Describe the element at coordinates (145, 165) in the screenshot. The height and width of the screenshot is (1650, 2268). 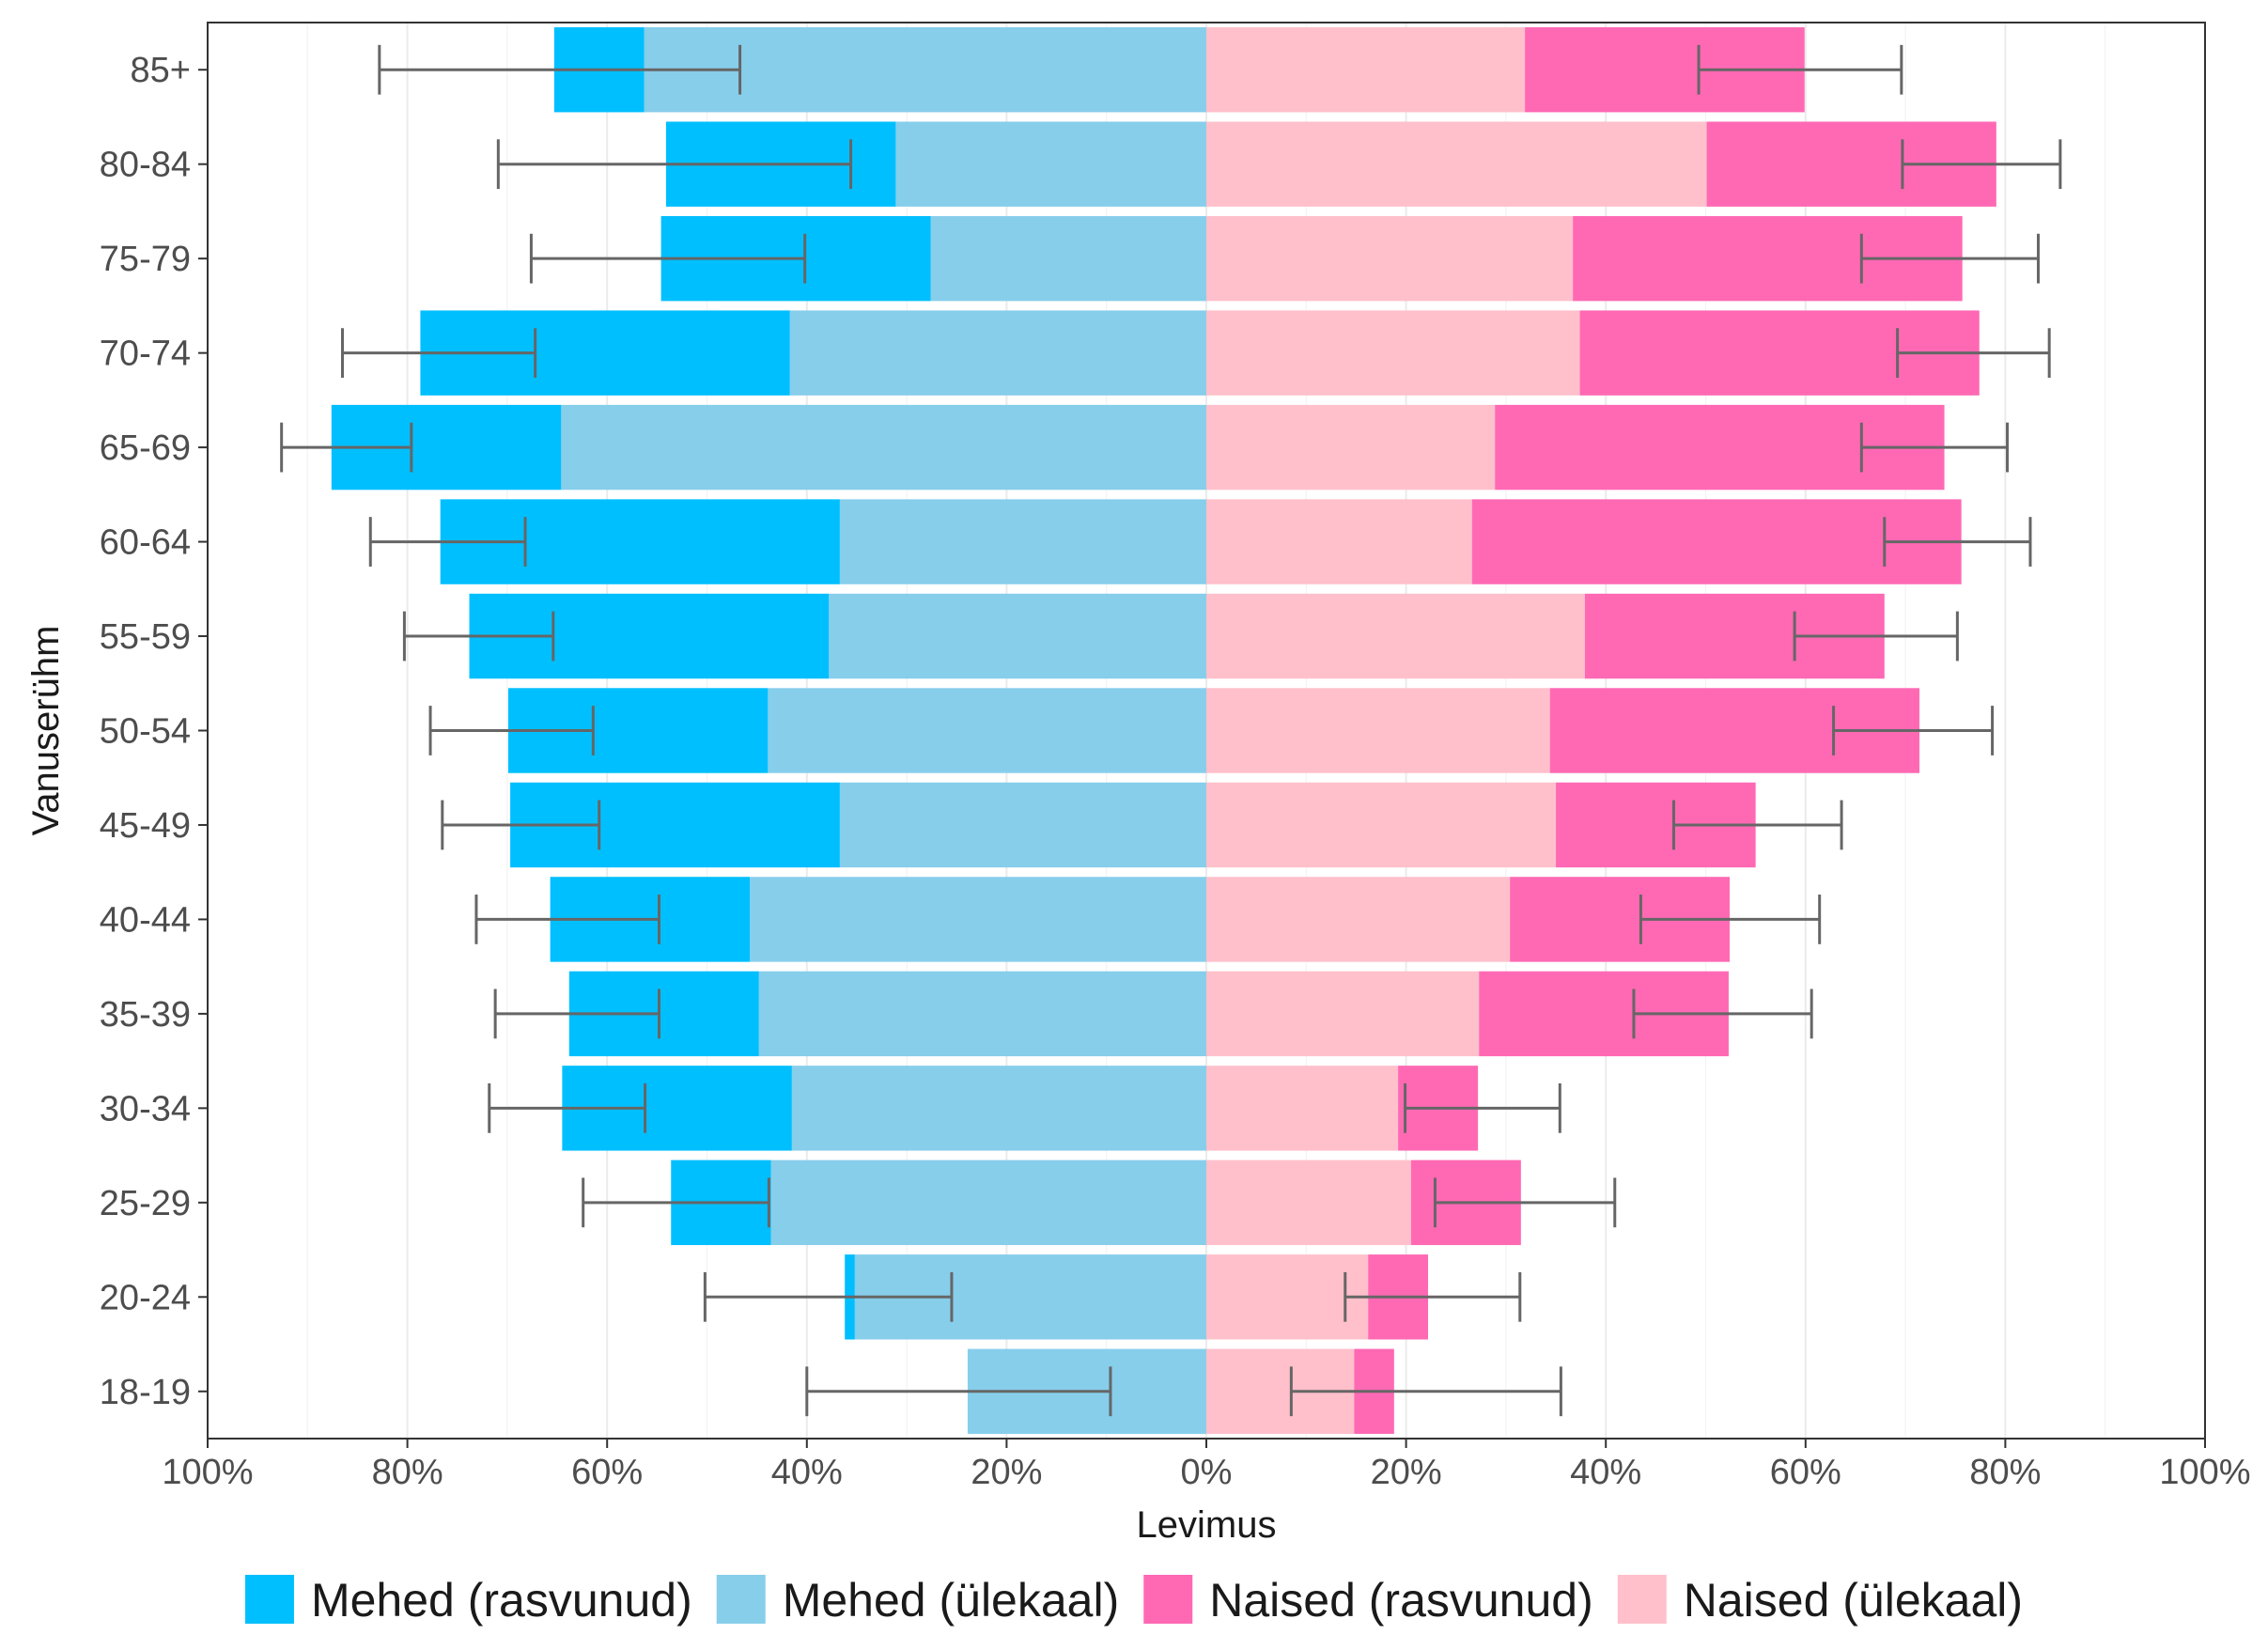
I see `y-tick-label: 80-84` at that location.